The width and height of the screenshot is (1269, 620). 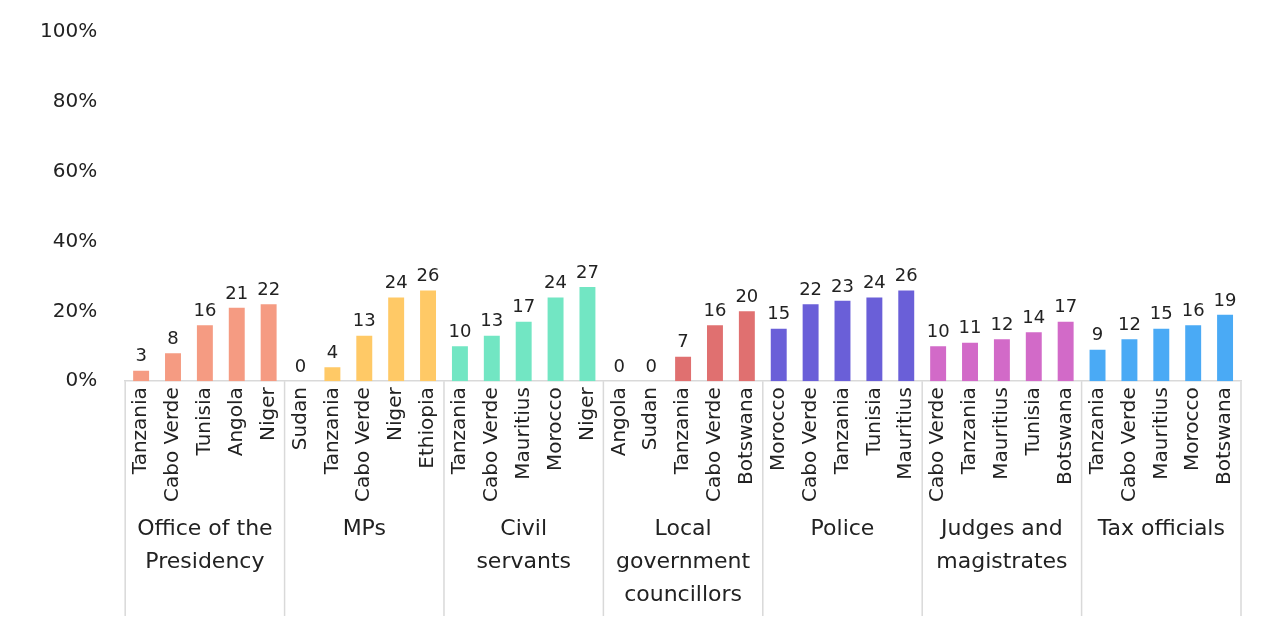 I want to click on data-label: 27, so click(x=587, y=271).